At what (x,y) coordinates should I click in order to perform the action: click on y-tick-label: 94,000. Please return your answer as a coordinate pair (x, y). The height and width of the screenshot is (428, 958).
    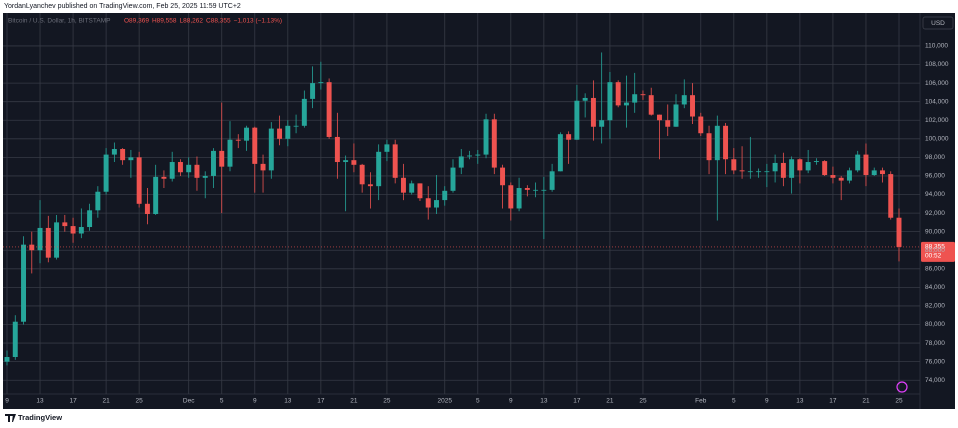
    Looking at the image, I should click on (935, 194).